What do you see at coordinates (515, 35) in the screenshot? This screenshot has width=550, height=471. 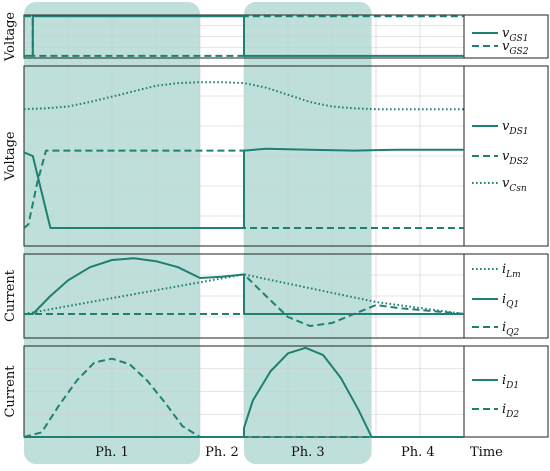 I see `legend-label-GS1: vGS1` at bounding box center [515, 35].